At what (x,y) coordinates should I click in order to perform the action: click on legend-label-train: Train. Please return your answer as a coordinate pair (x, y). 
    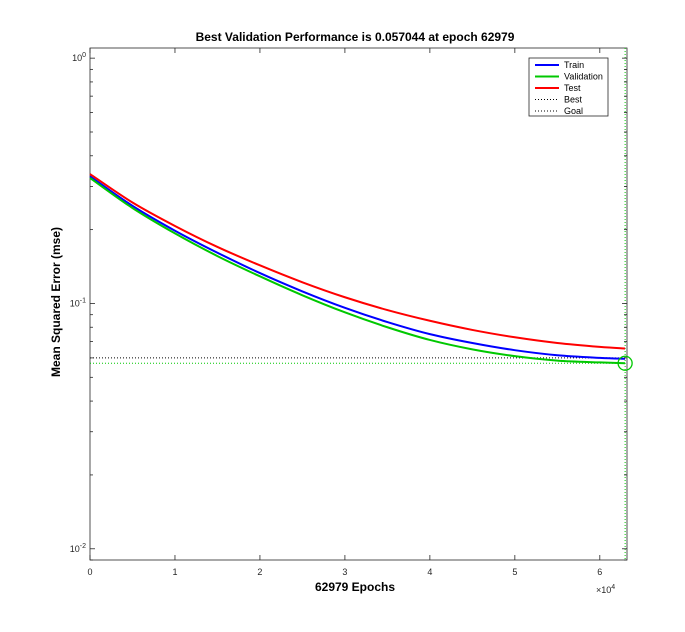
    Looking at the image, I should click on (574, 65).